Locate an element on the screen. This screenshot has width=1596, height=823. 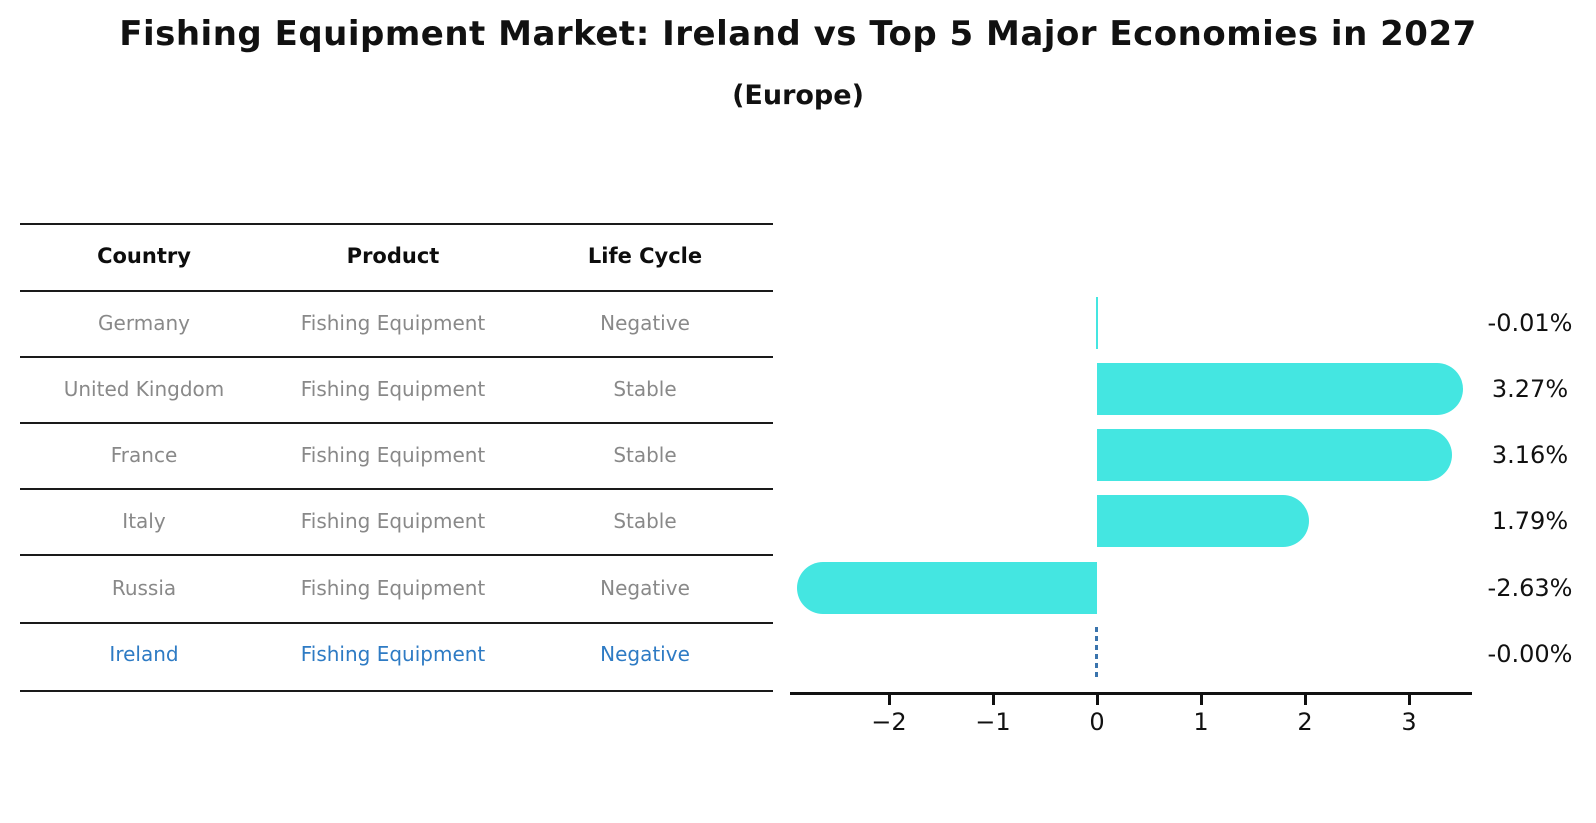
bar-united-kingdom is located at coordinates (1280, 389).